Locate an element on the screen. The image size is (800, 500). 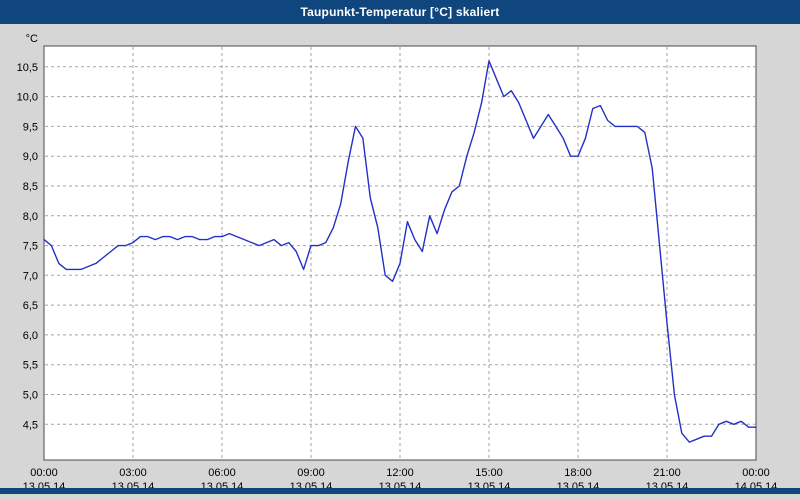
y-tick-label: 9,5 is located at coordinates (30, 127).